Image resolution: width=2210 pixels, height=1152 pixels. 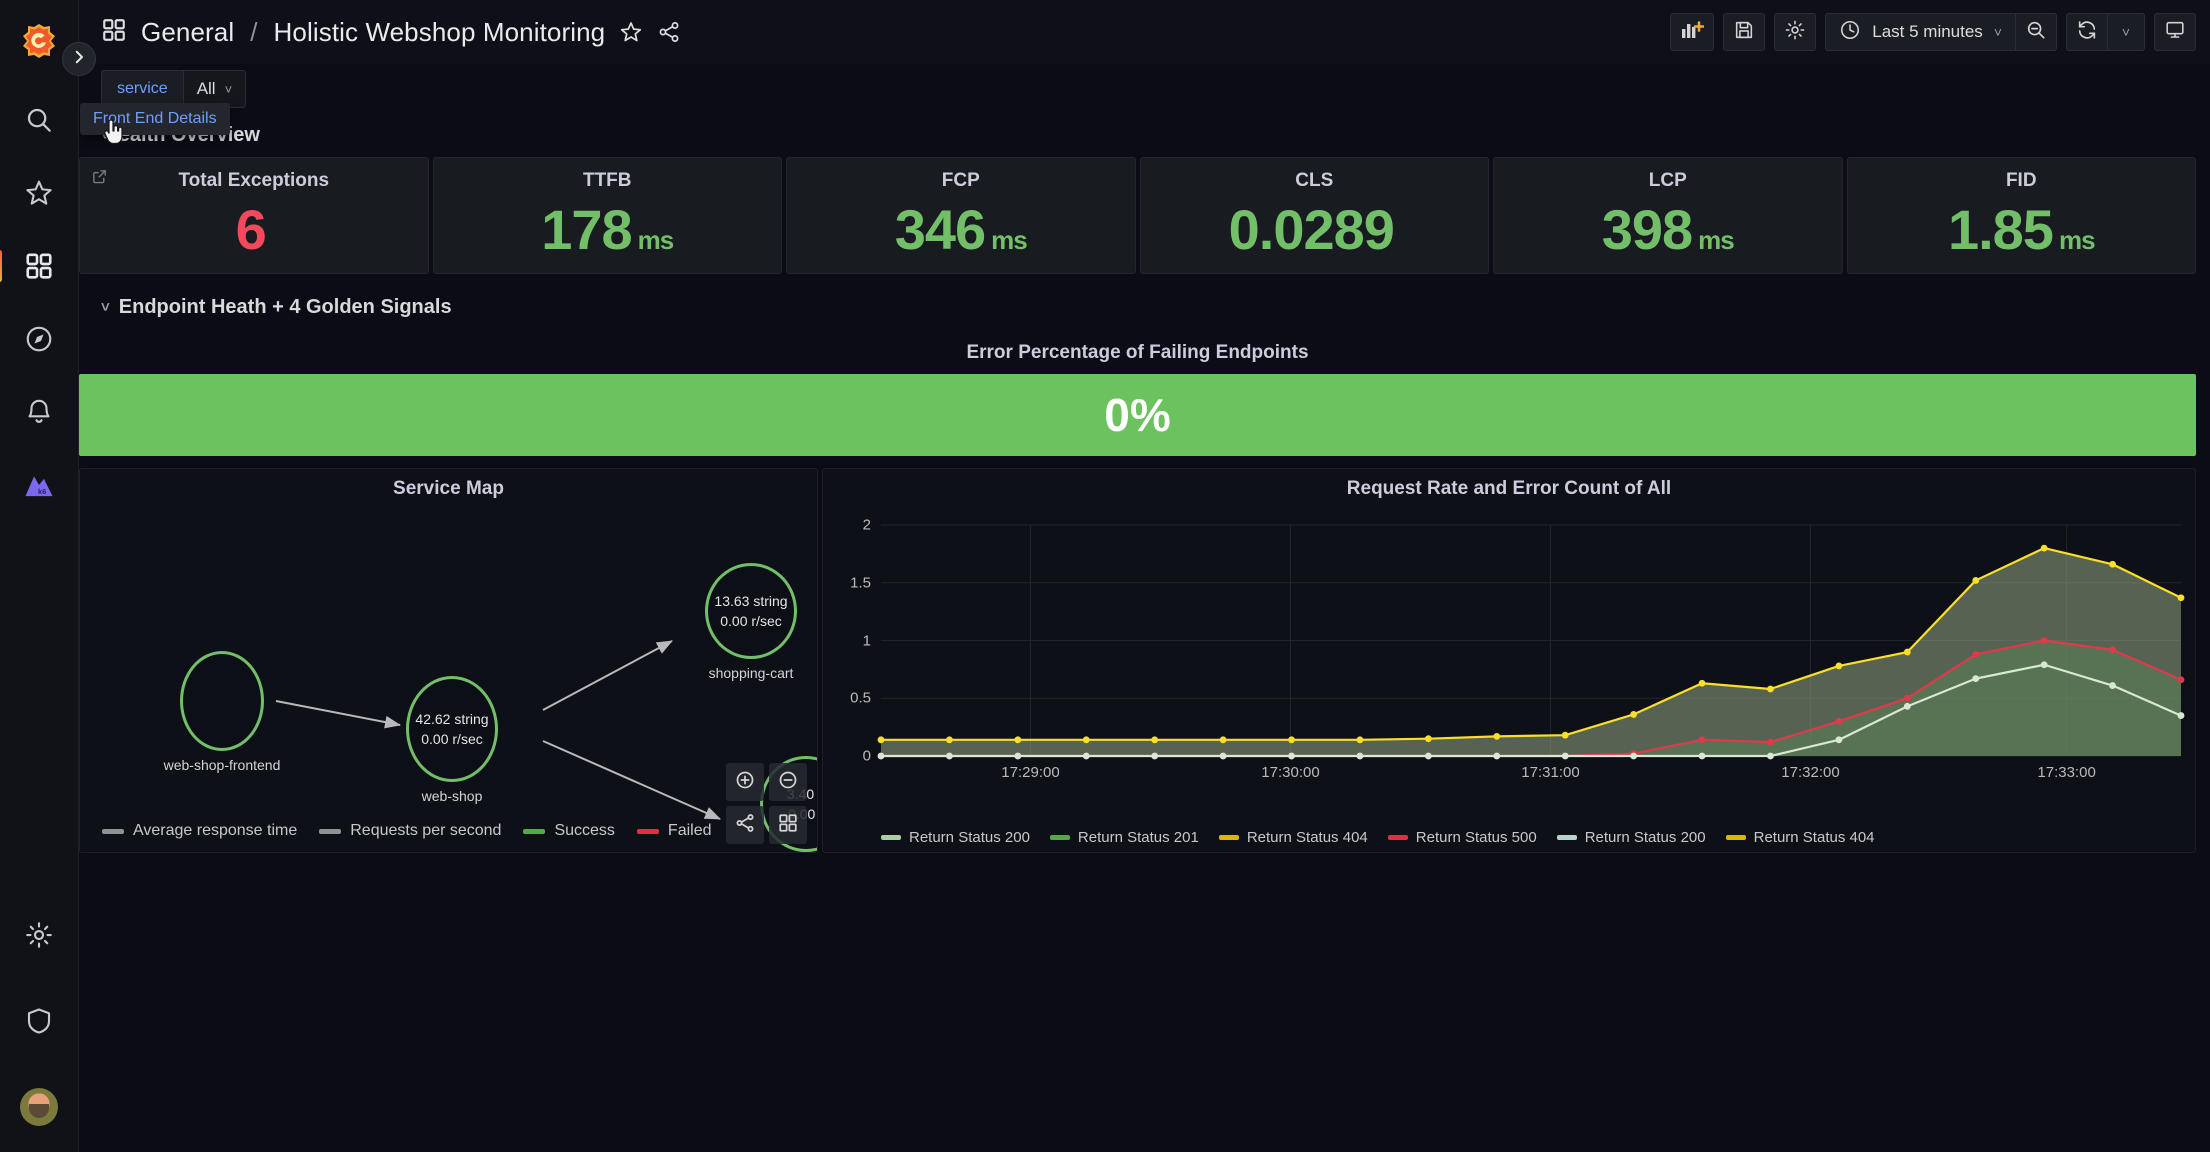 I want to click on legend-item: Return Status 201, so click(x=1124, y=837).